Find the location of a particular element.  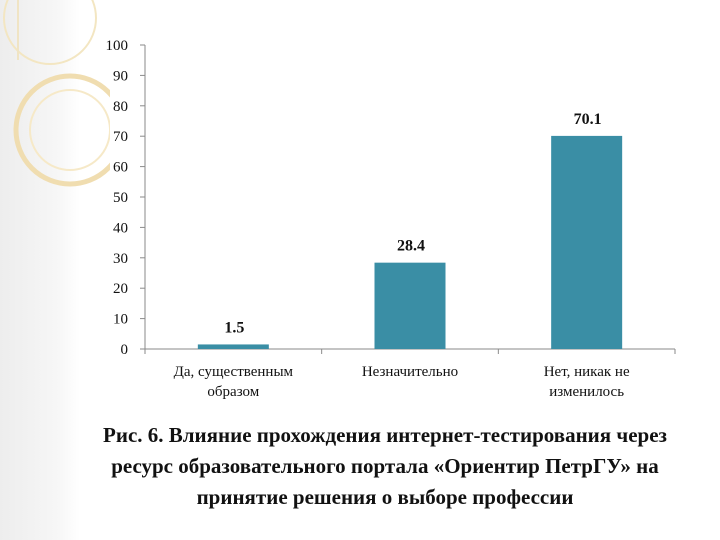

category-label: Да, существенным is located at coordinates (234, 372).